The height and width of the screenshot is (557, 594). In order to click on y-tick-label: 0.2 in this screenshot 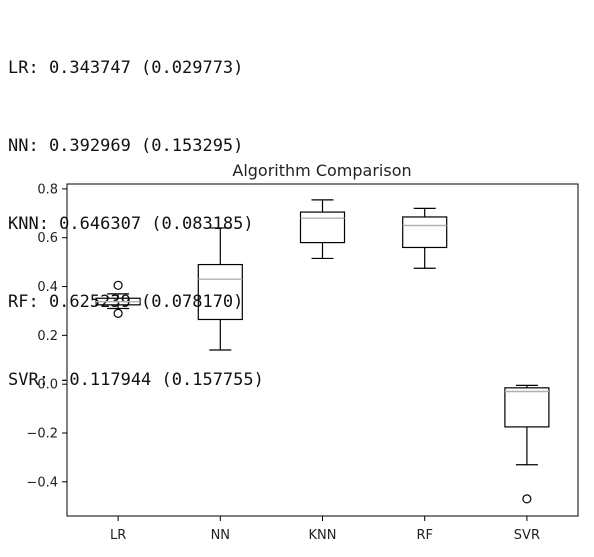, I will do `click(47, 336)`.